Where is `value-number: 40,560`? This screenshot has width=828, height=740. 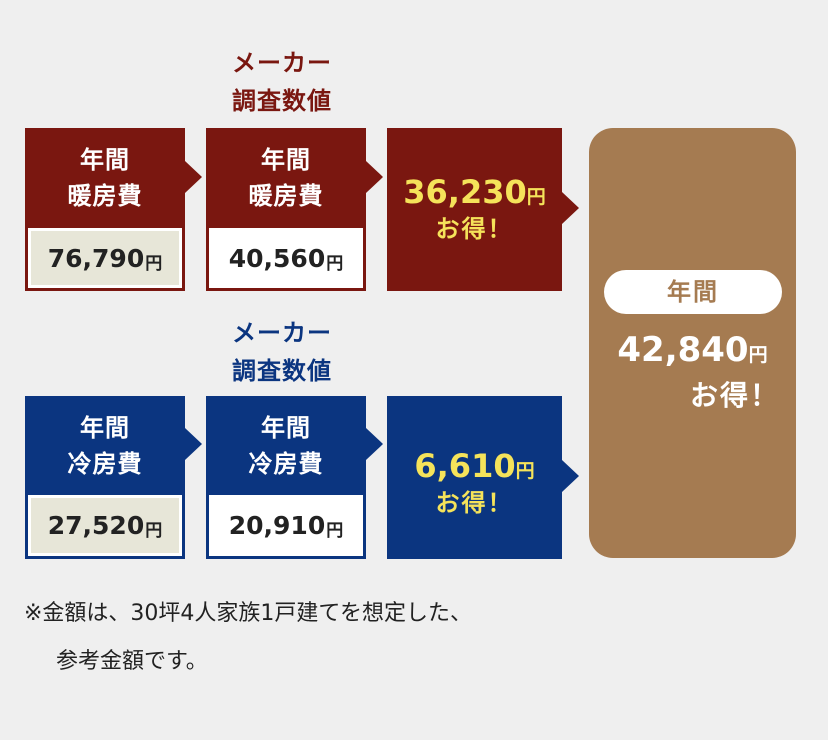
value-number: 40,560 is located at coordinates (277, 258).